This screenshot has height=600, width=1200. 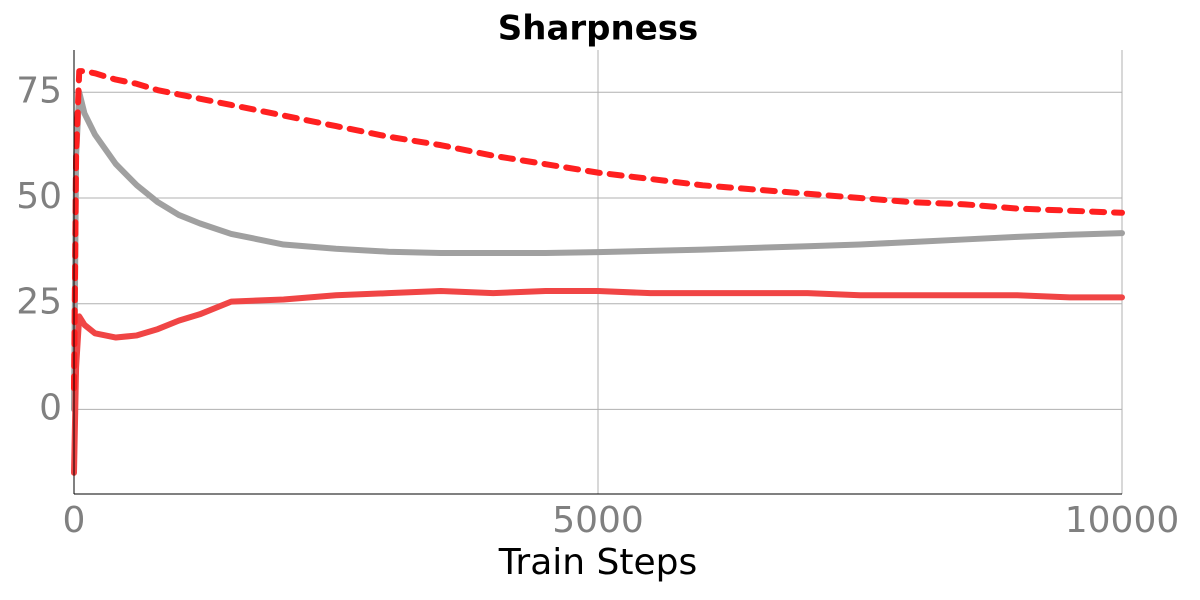 What do you see at coordinates (74, 520) in the screenshot?
I see `x-tick-label: 0` at bounding box center [74, 520].